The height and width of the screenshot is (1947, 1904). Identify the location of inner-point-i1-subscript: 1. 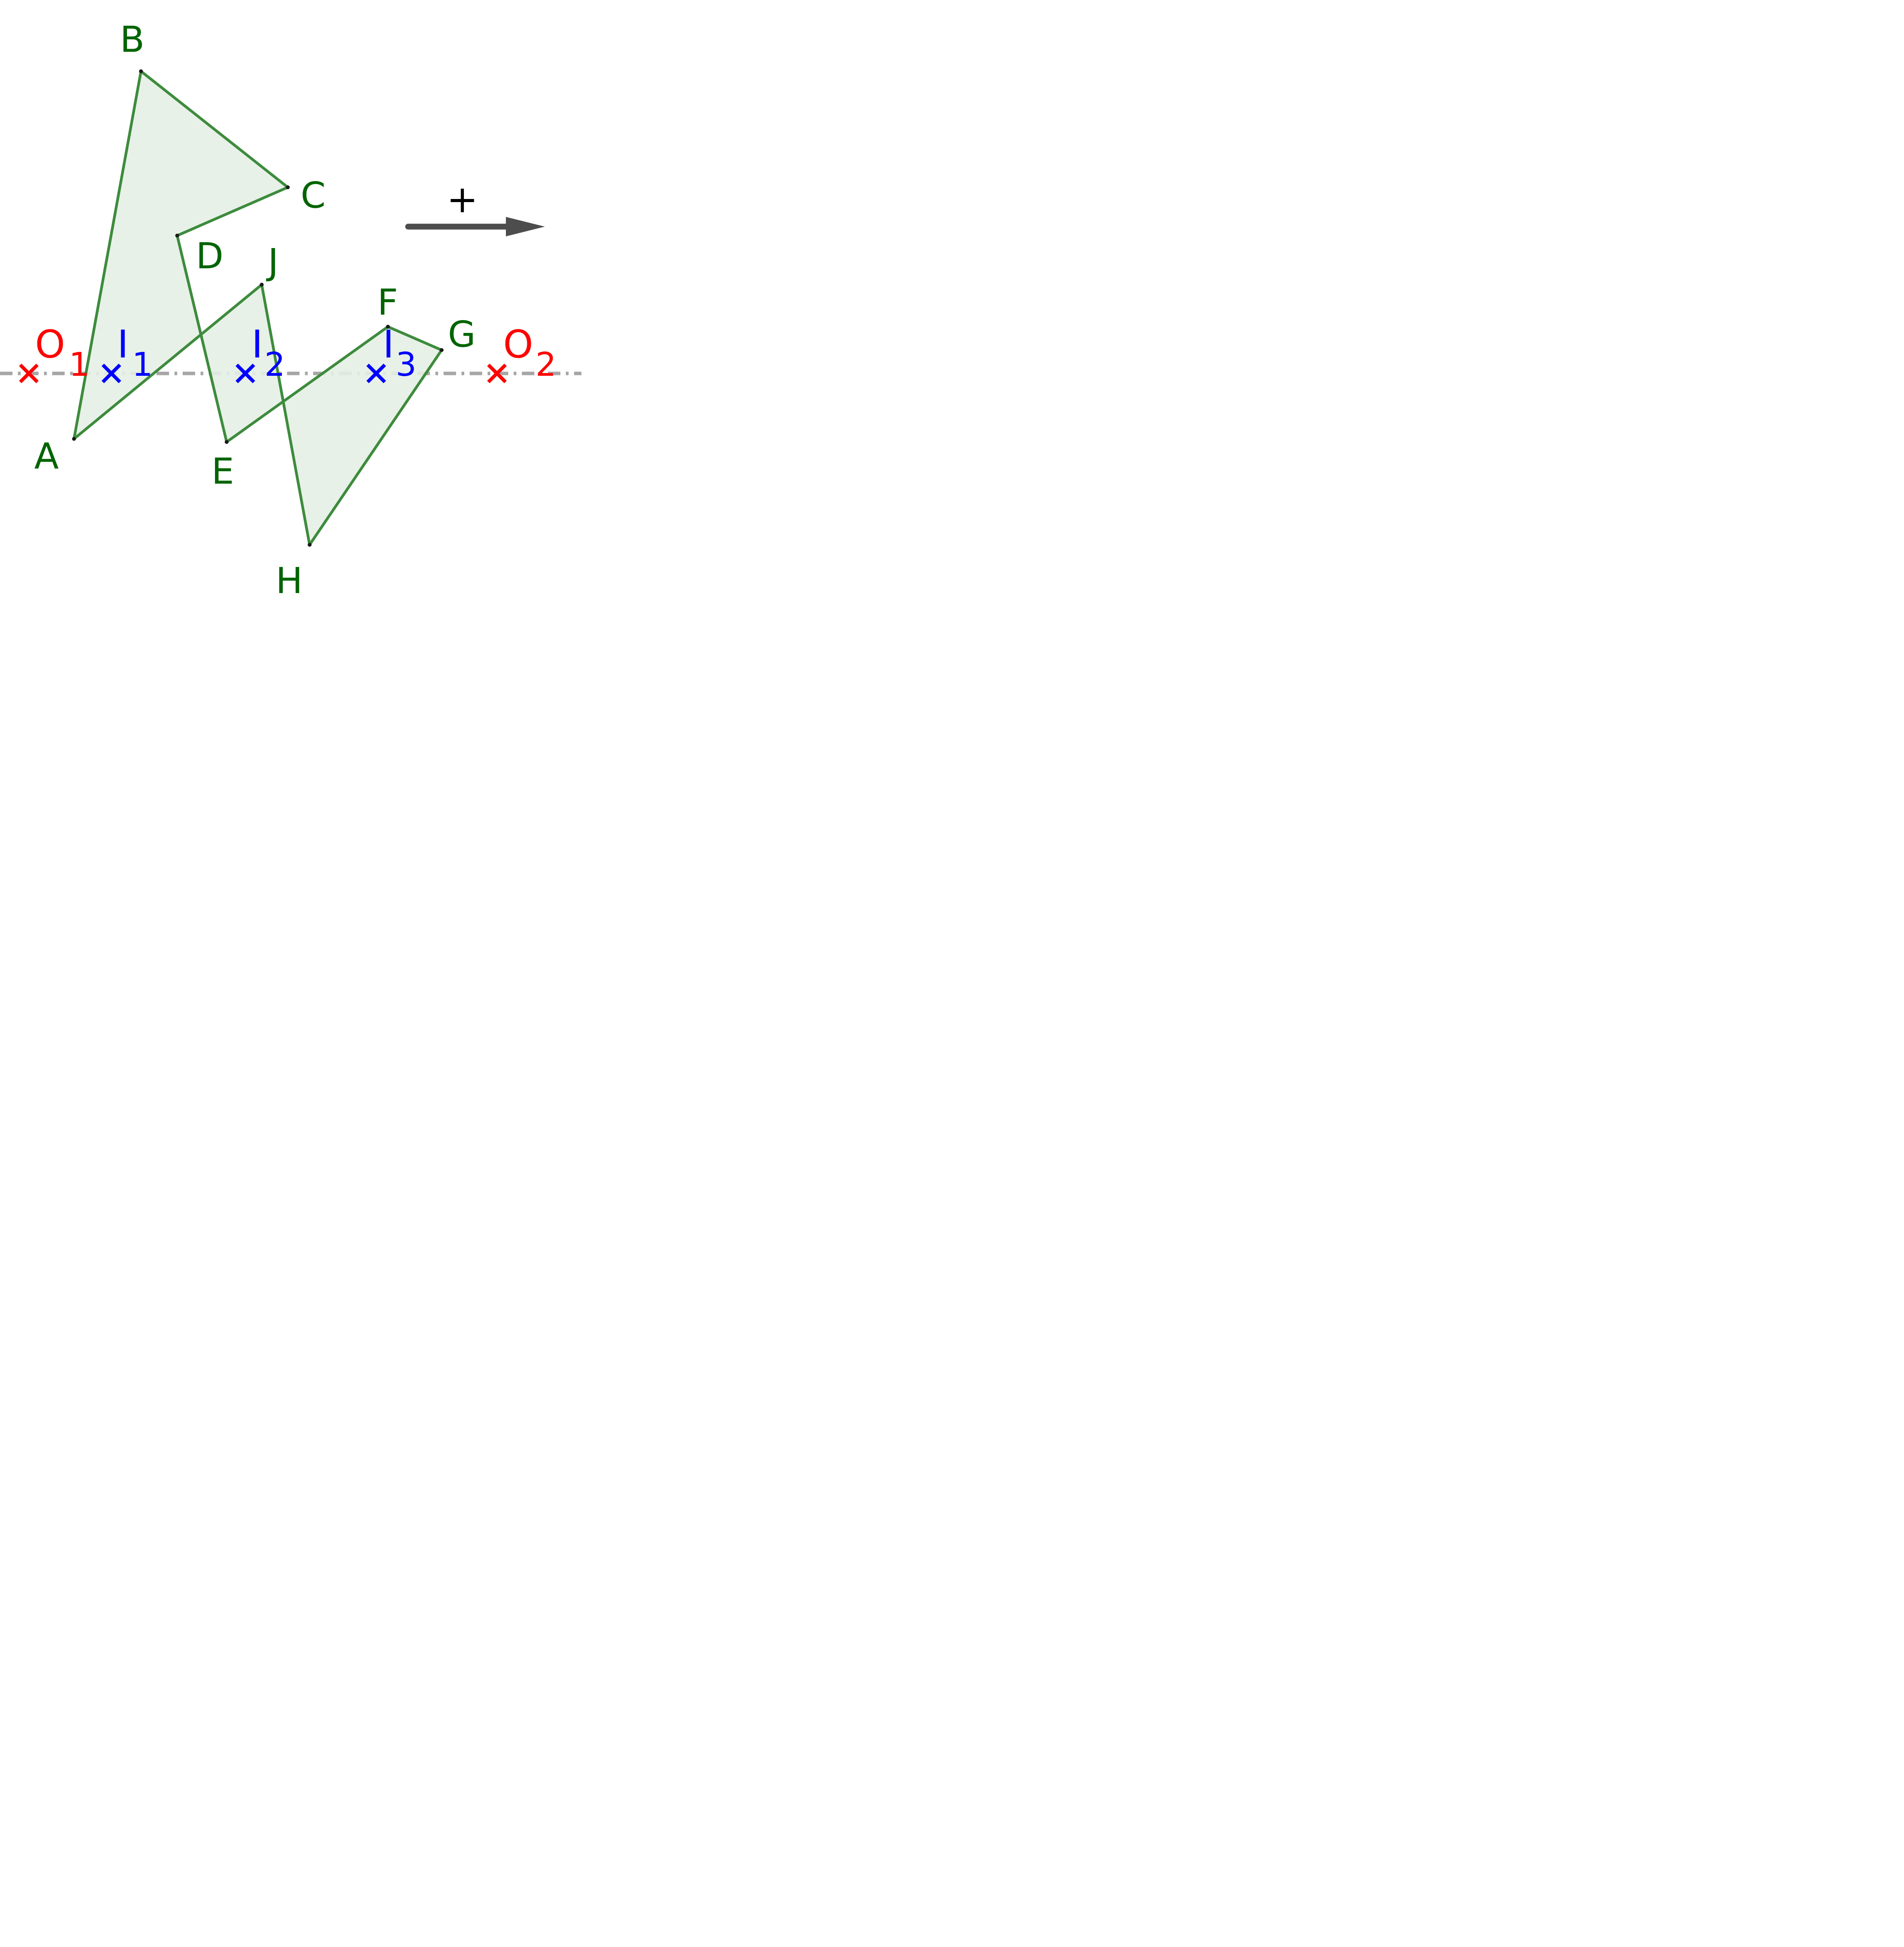
(142, 365).